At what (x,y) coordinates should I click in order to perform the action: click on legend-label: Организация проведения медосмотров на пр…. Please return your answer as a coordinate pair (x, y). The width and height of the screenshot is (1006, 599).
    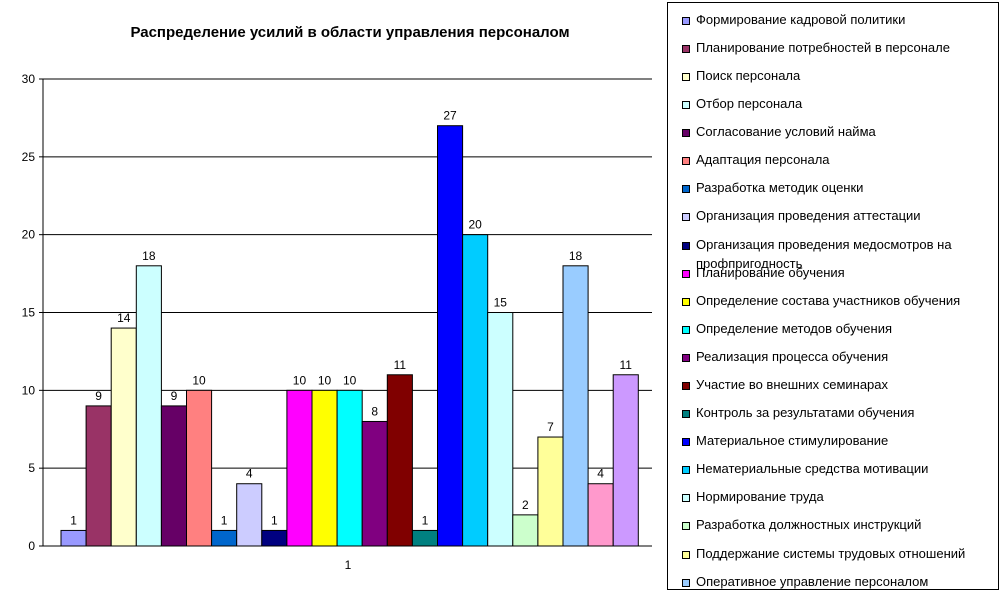
    Looking at the image, I should click on (824, 254).